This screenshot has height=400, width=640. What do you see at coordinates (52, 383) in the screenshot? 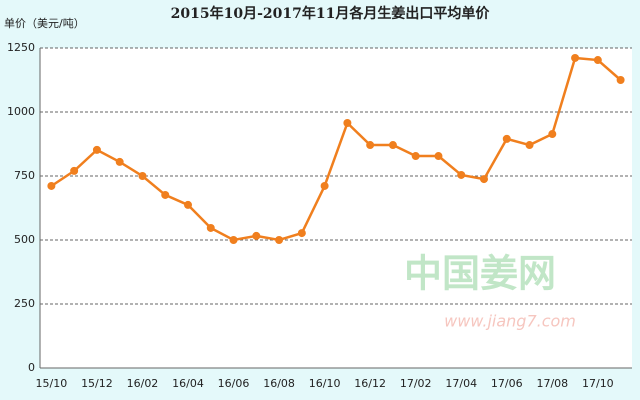
I see `x-tick-label: 15/10` at bounding box center [52, 383].